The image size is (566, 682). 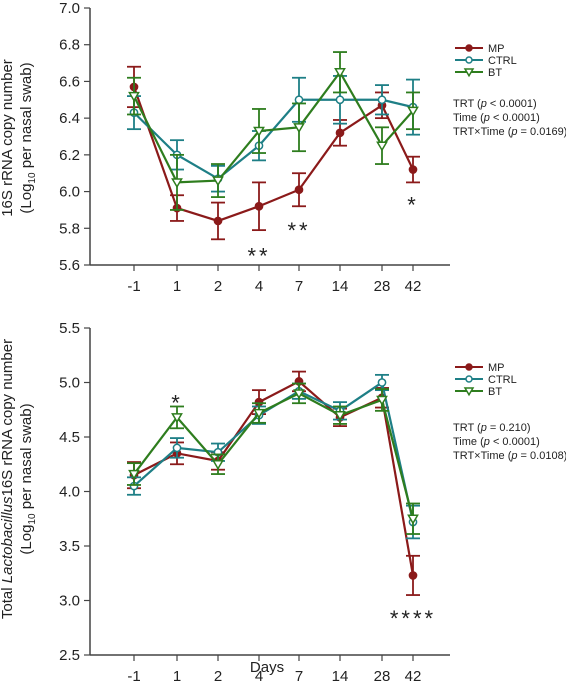 What do you see at coordinates (509, 456) in the screenshot?
I see `stats-line: TRT×Time (p = 0.0108)` at bounding box center [509, 456].